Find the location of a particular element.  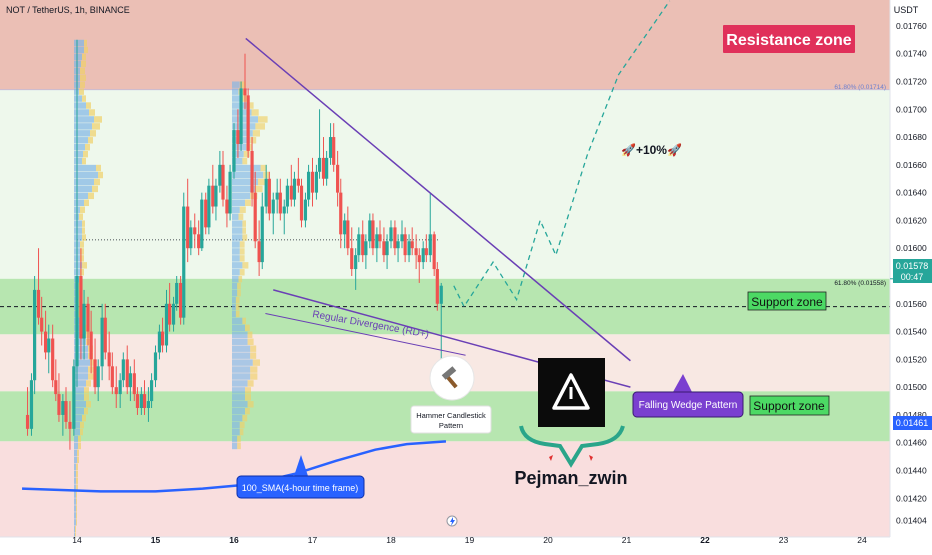

resistance-zone-badge: Resistance zone is located at coordinates (789, 39).